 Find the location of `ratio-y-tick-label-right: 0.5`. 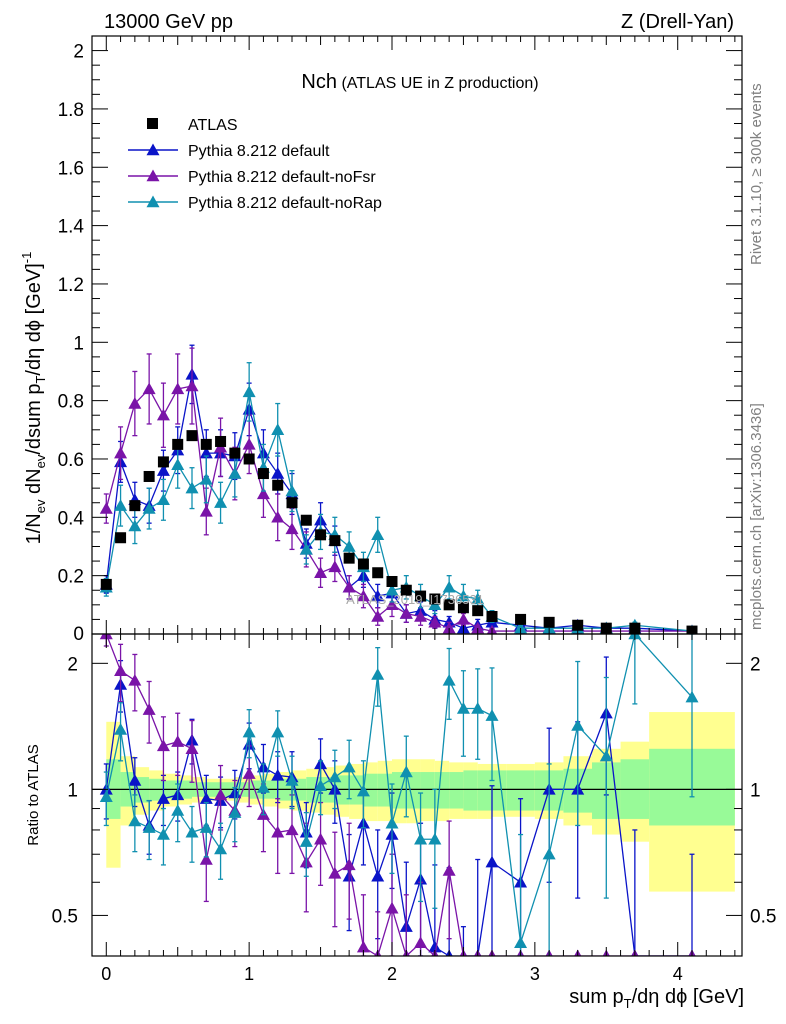

ratio-y-tick-label-right: 0.5 is located at coordinates (763, 916).